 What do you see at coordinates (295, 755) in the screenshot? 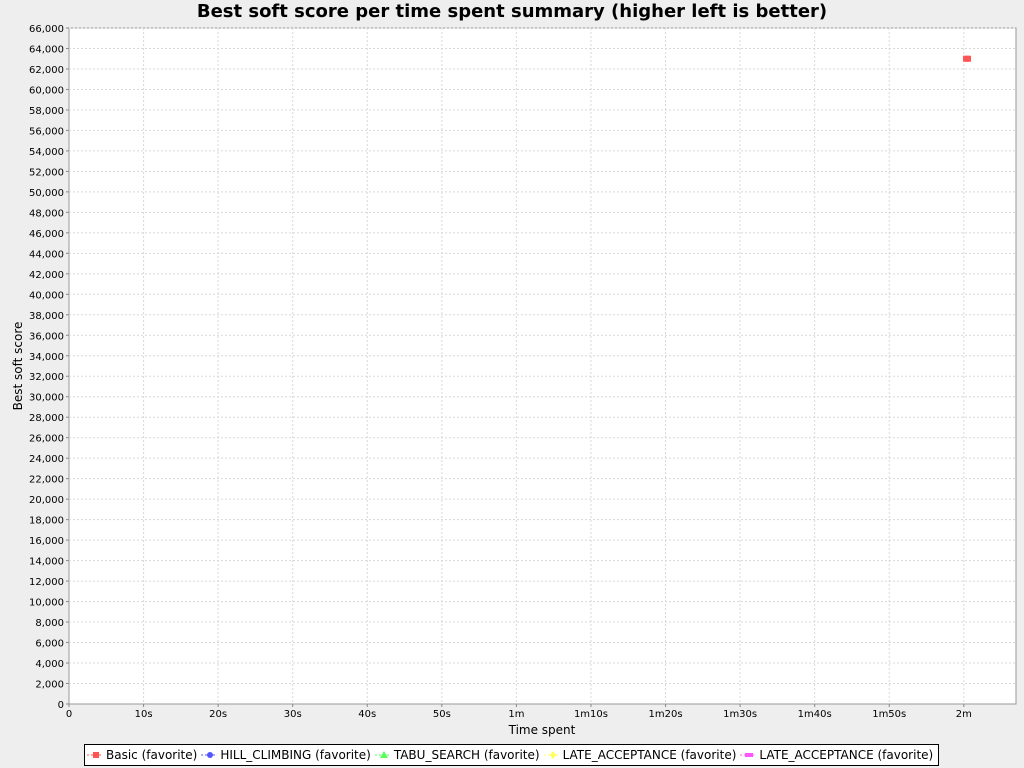
I see `legend-label: HILL_CLIMBING (favorite)` at bounding box center [295, 755].